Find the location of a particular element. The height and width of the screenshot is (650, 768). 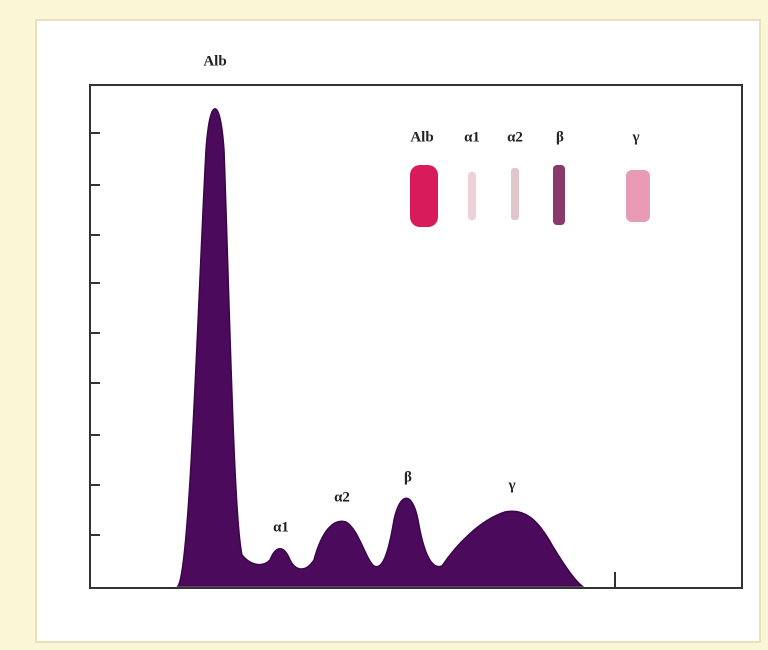

peak-label: α1 is located at coordinates (281, 527).